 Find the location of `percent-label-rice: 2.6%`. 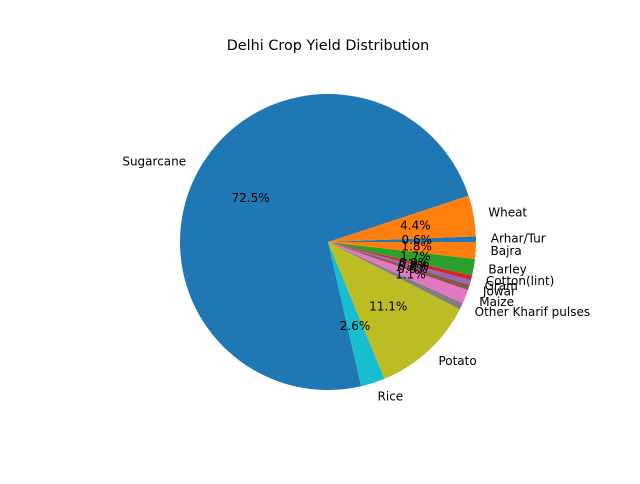

percent-label-rice: 2.6% is located at coordinates (355, 326).